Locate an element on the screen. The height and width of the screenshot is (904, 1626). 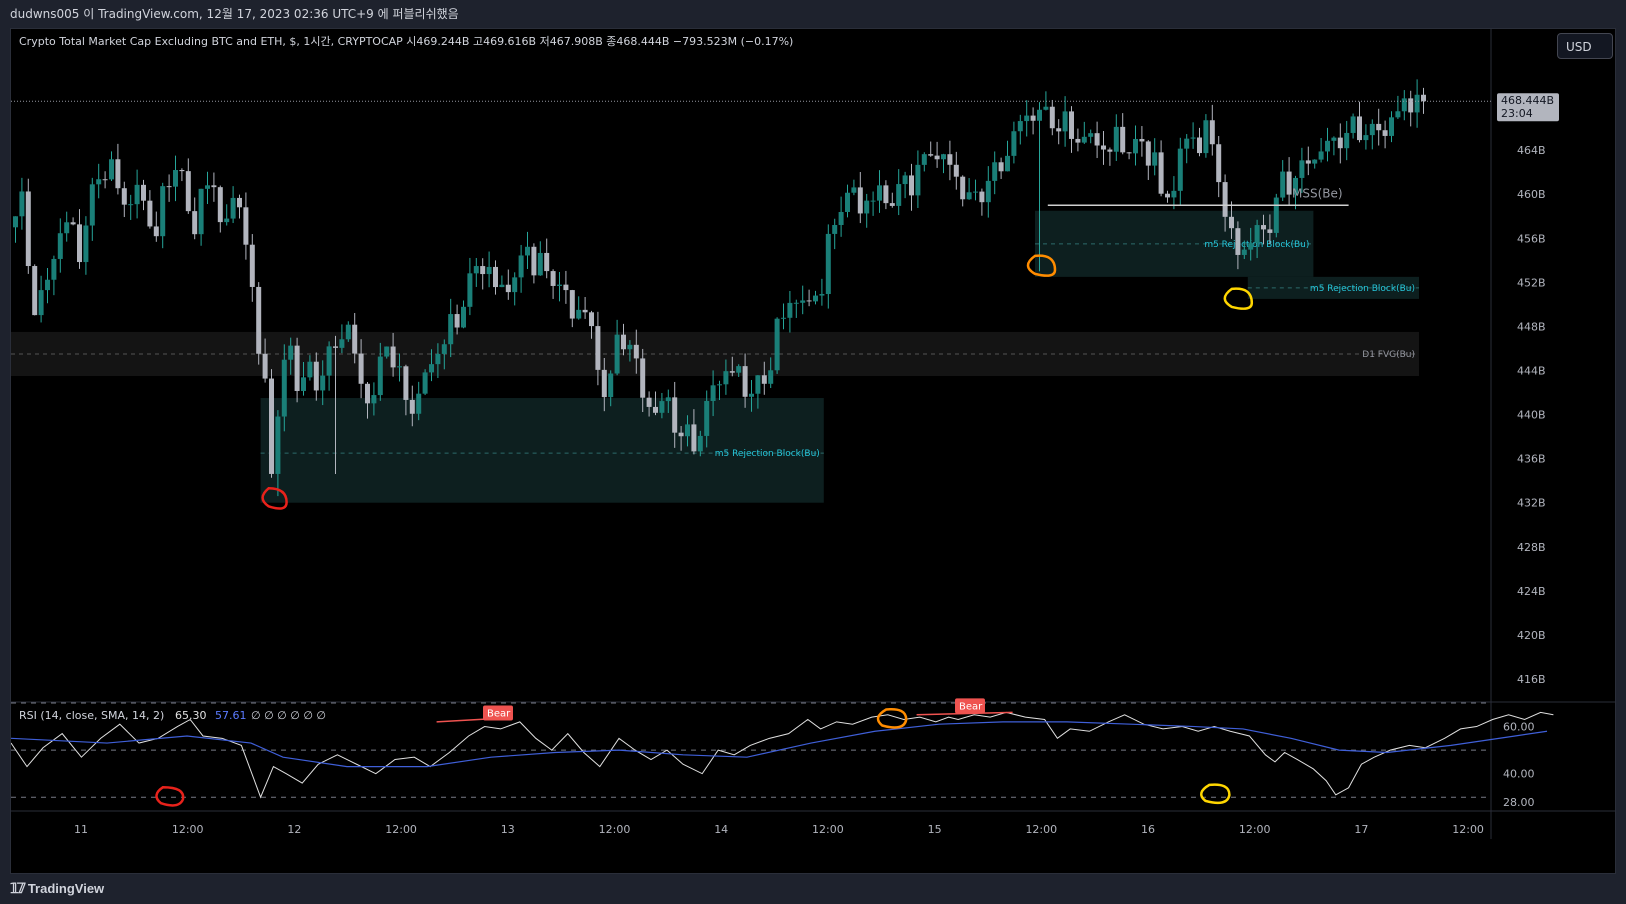
zone-rejection-block is located at coordinates (542, 450).